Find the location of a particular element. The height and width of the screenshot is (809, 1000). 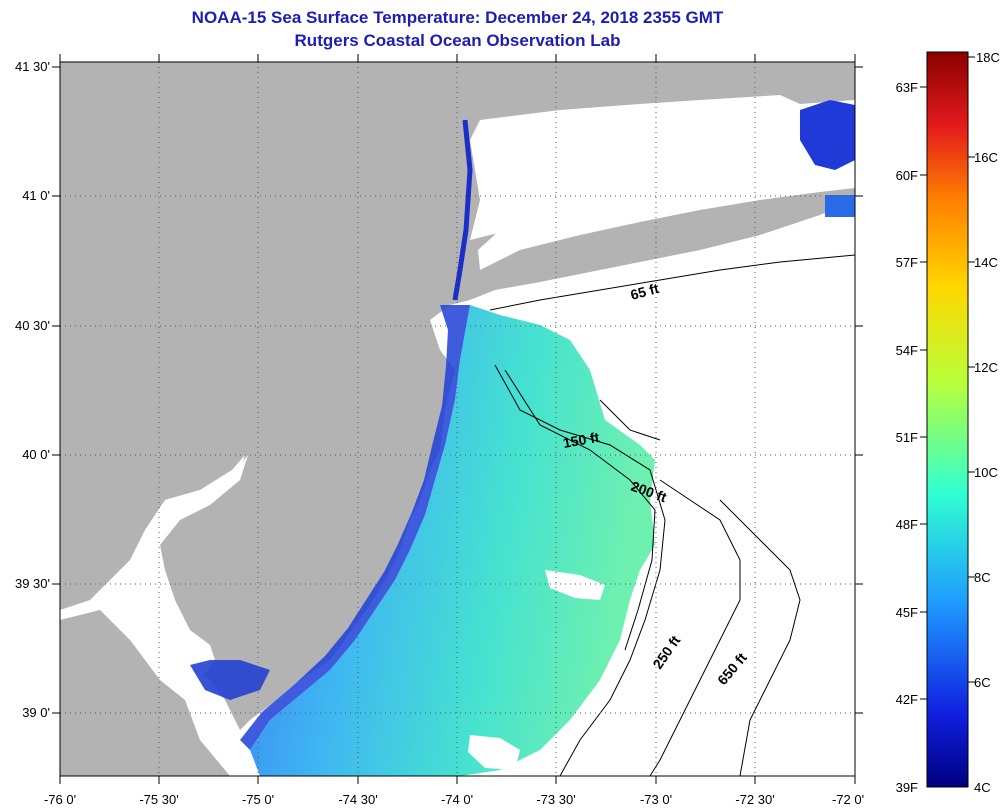

lon-label: -75 30' is located at coordinates (158, 799).